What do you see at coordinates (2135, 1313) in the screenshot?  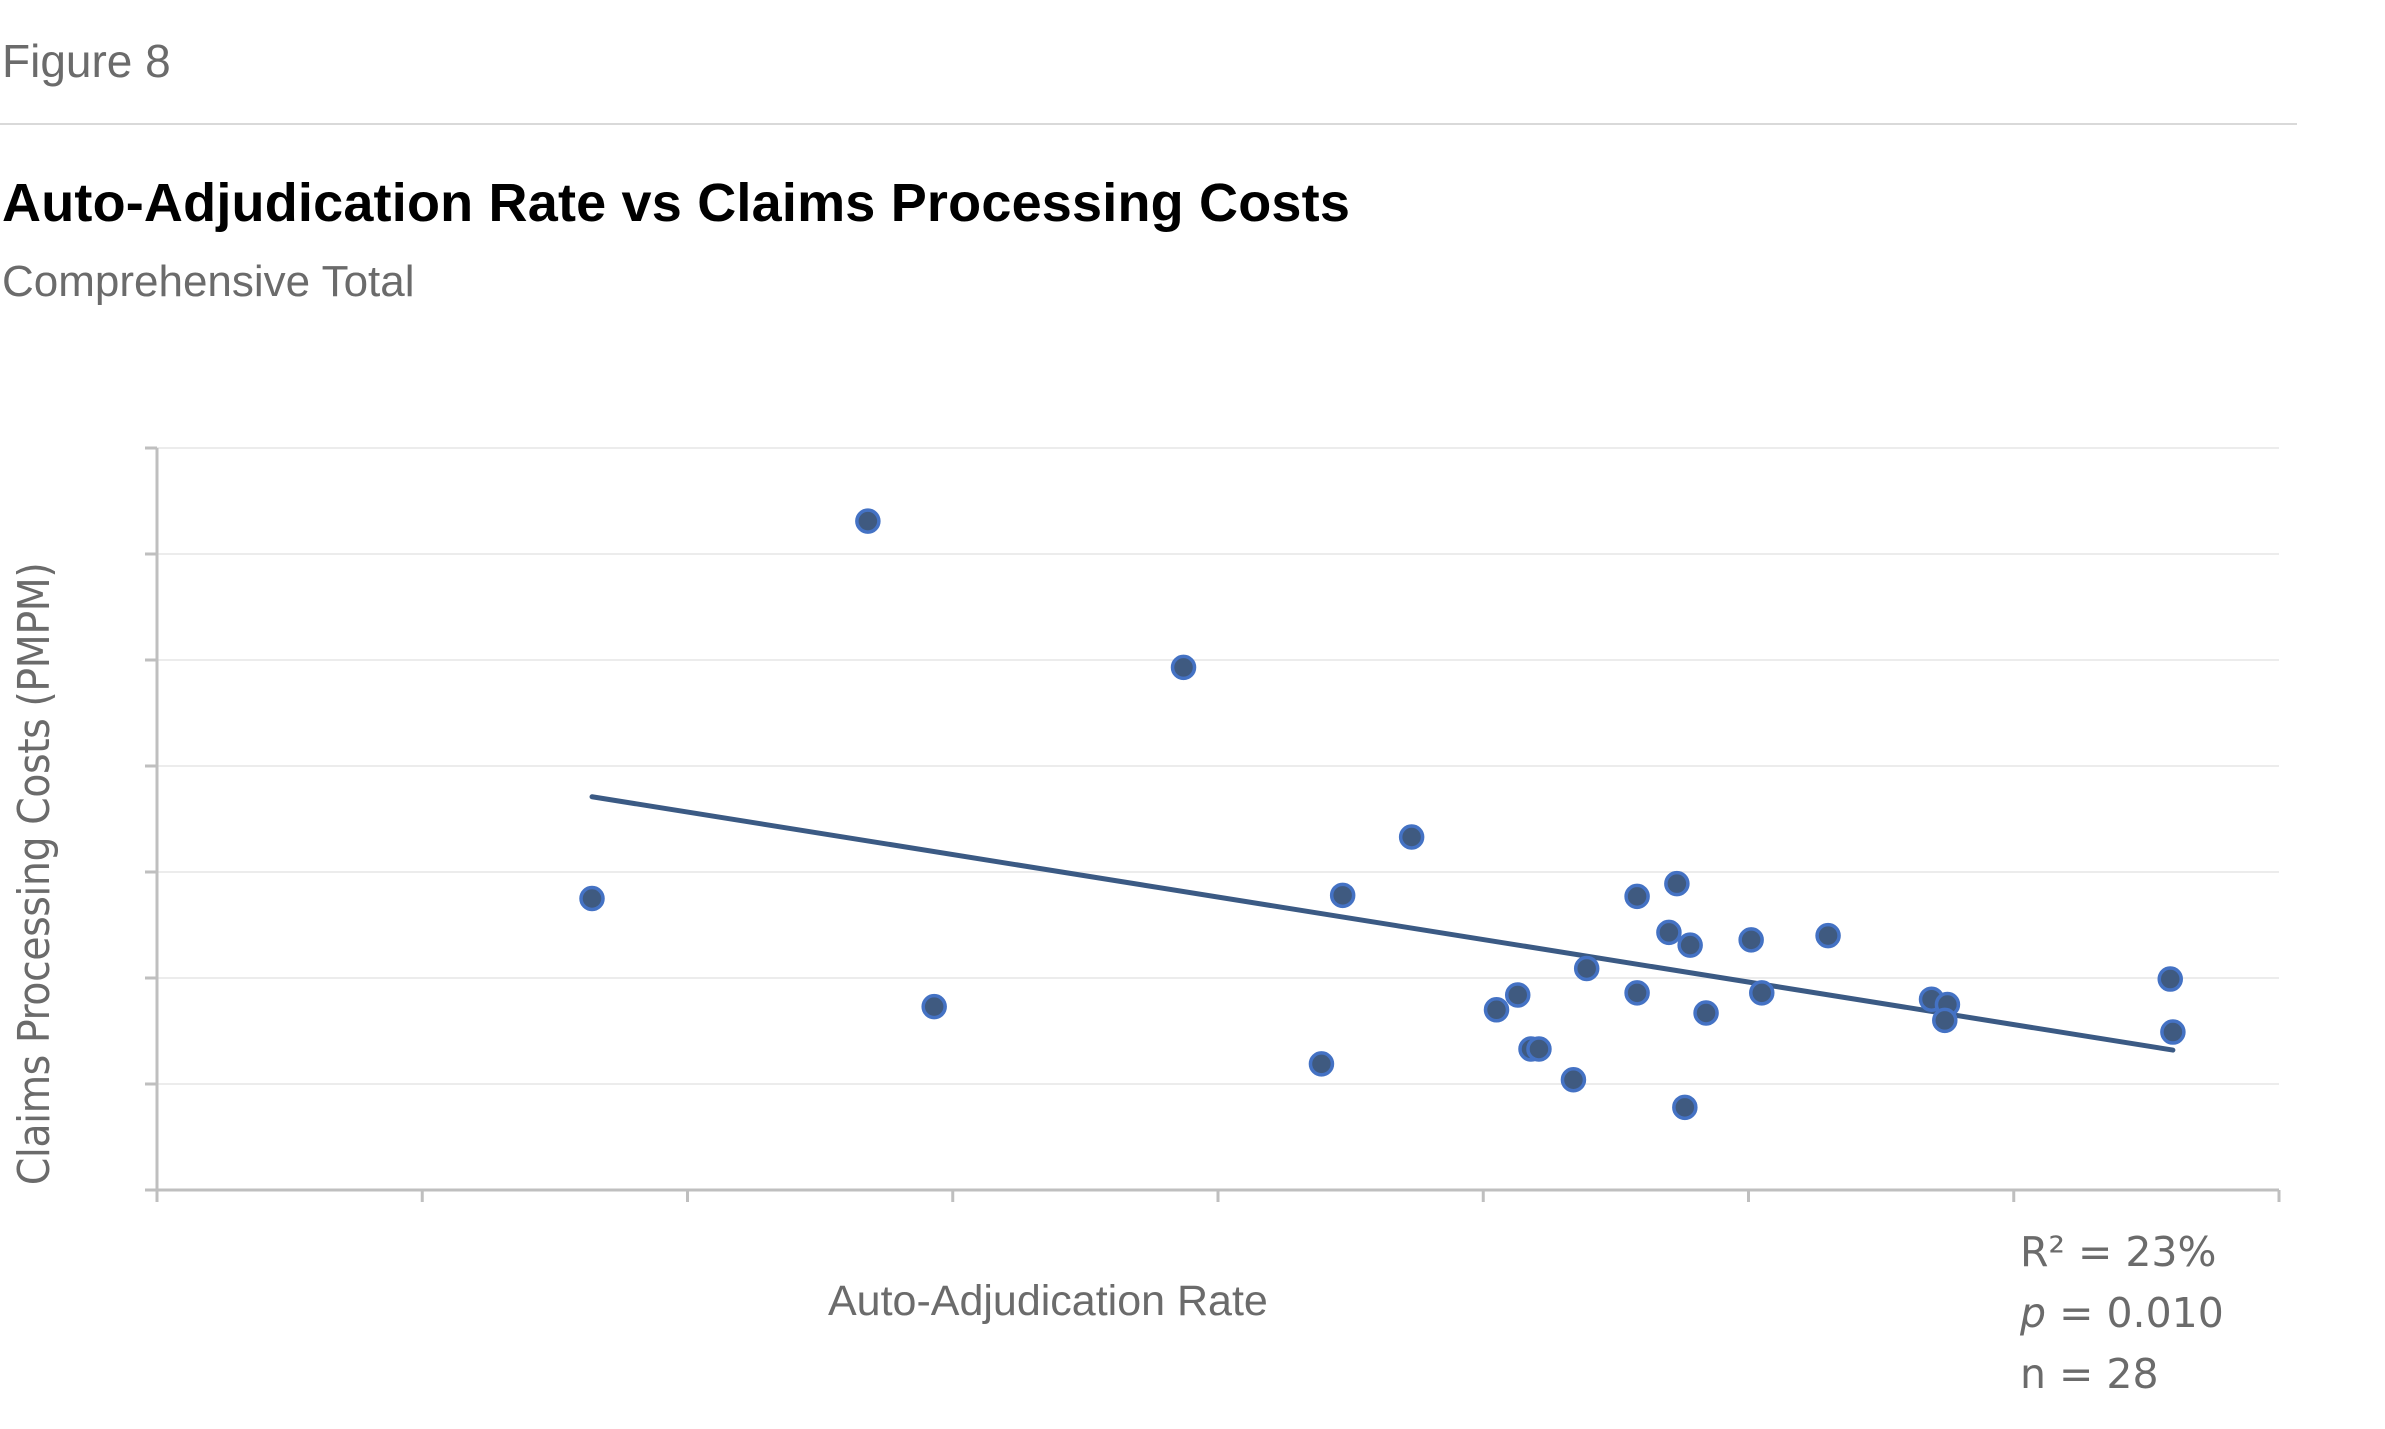 I see `p-value-text: = 0.010` at bounding box center [2135, 1313].